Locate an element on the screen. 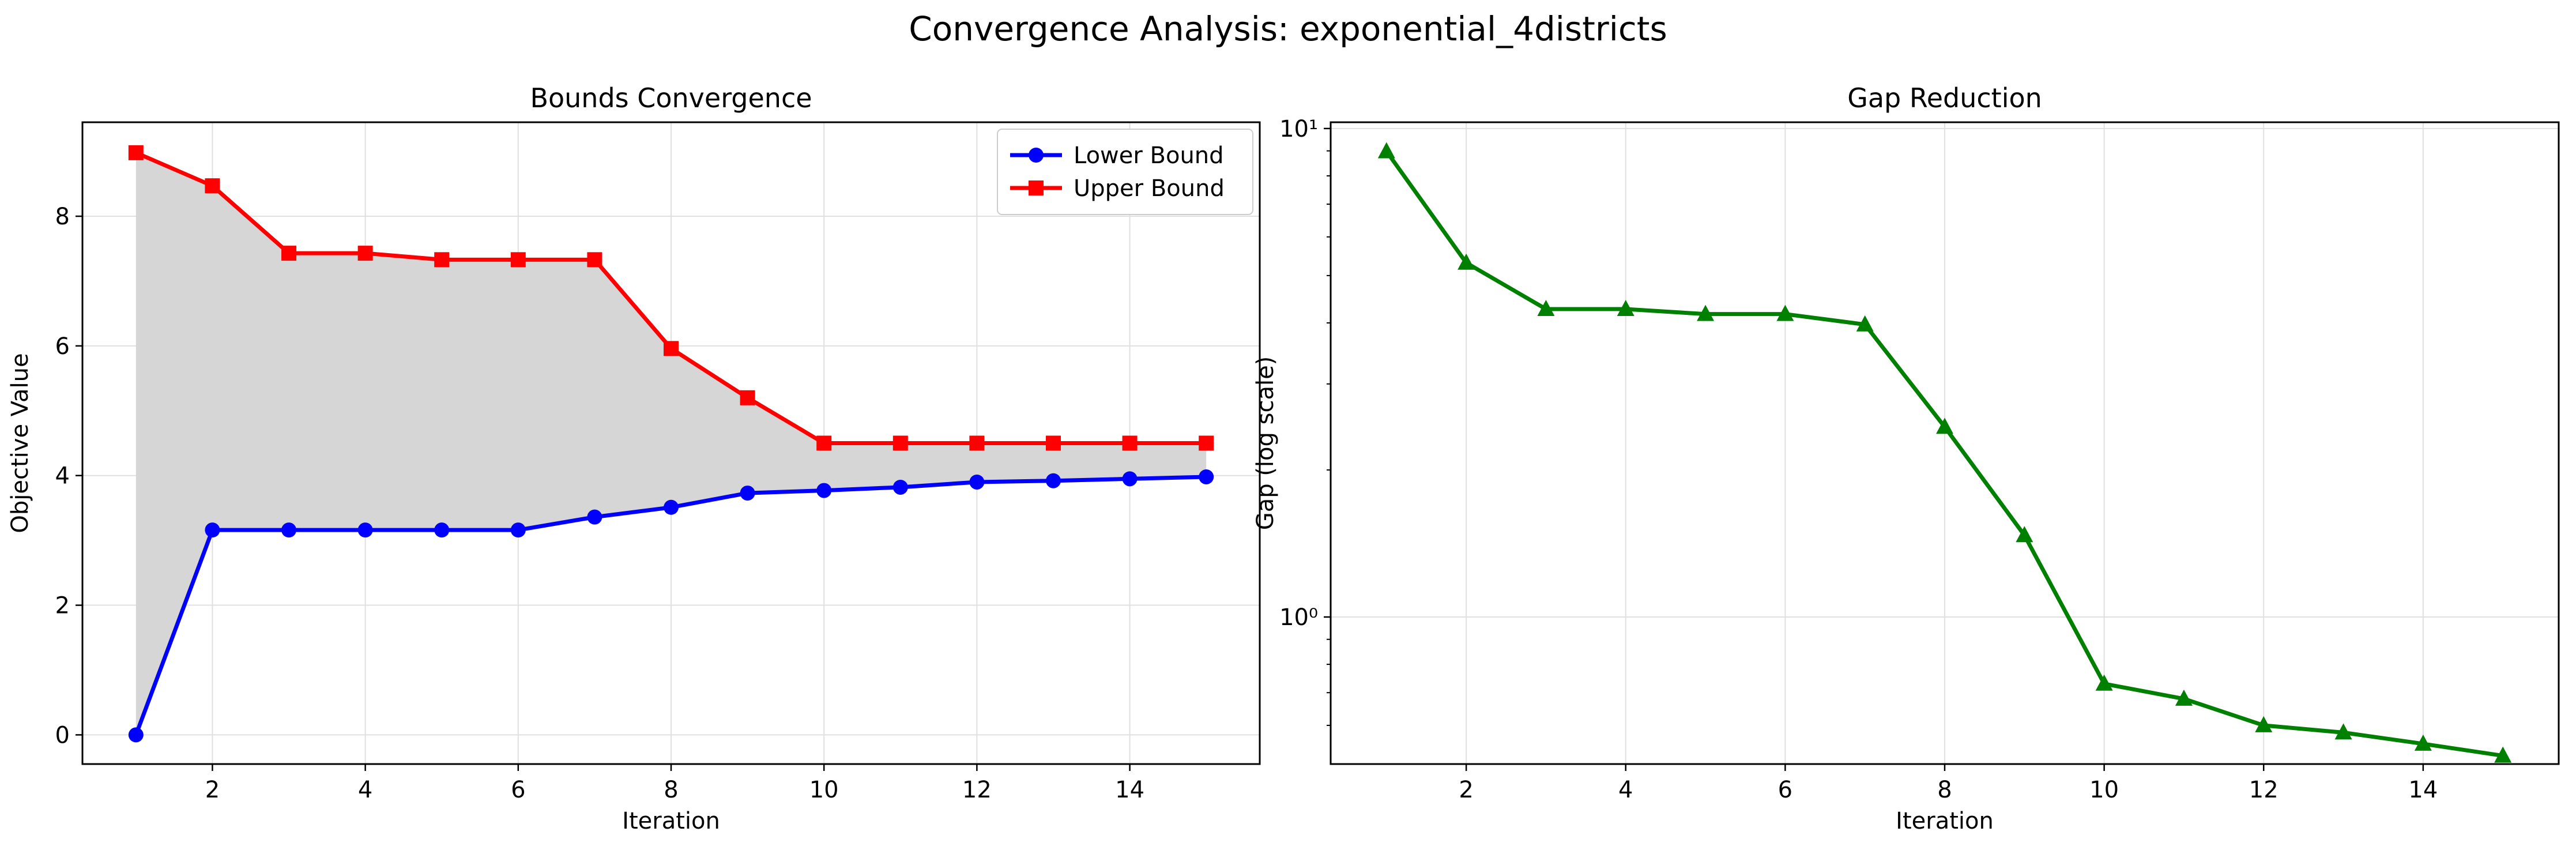 Image resolution: width=2576 pixels, height=854 pixels. chart-1-x-tick-label: 2 is located at coordinates (1466, 790).